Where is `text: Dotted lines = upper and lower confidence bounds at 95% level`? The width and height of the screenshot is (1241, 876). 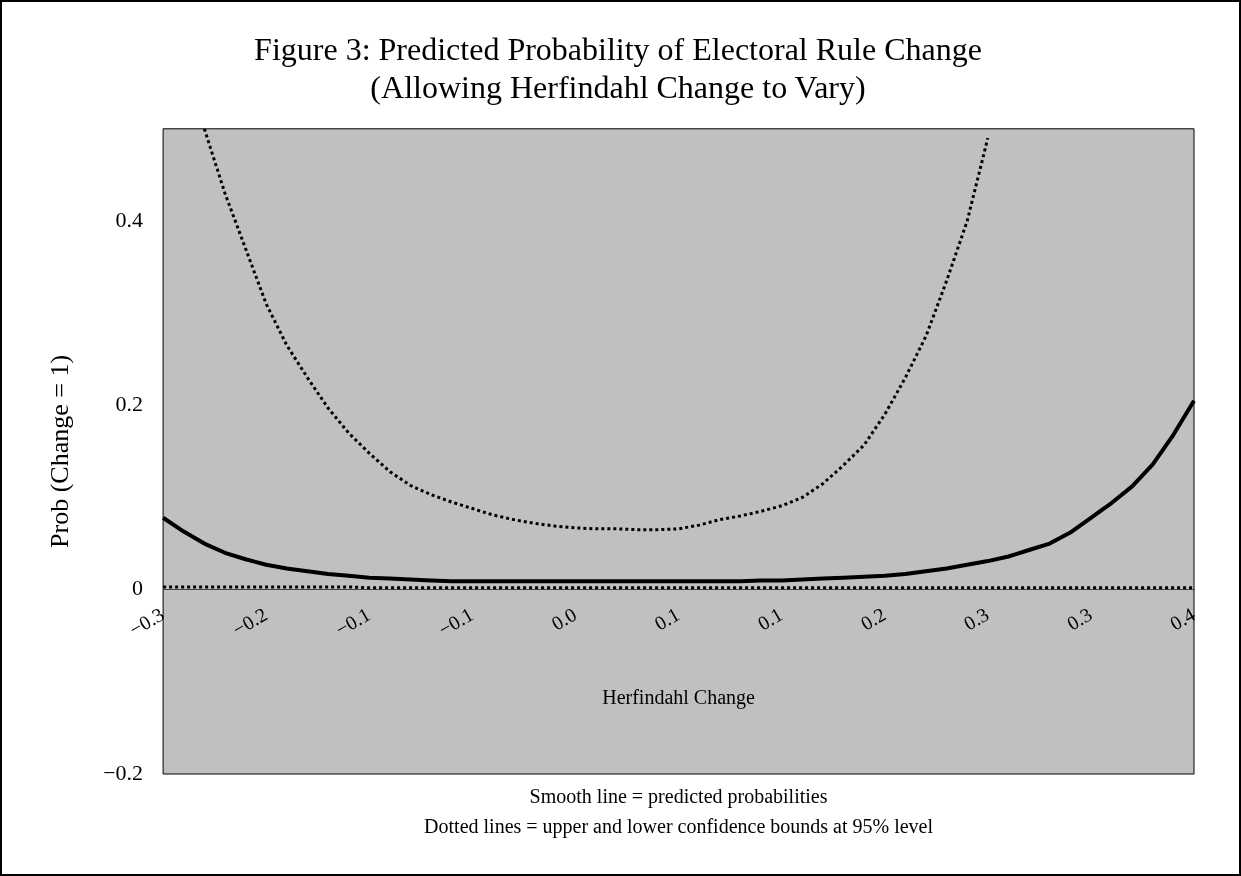 text: Dotted lines = upper and lower confidence bounds at 95% level is located at coordinates (679, 827).